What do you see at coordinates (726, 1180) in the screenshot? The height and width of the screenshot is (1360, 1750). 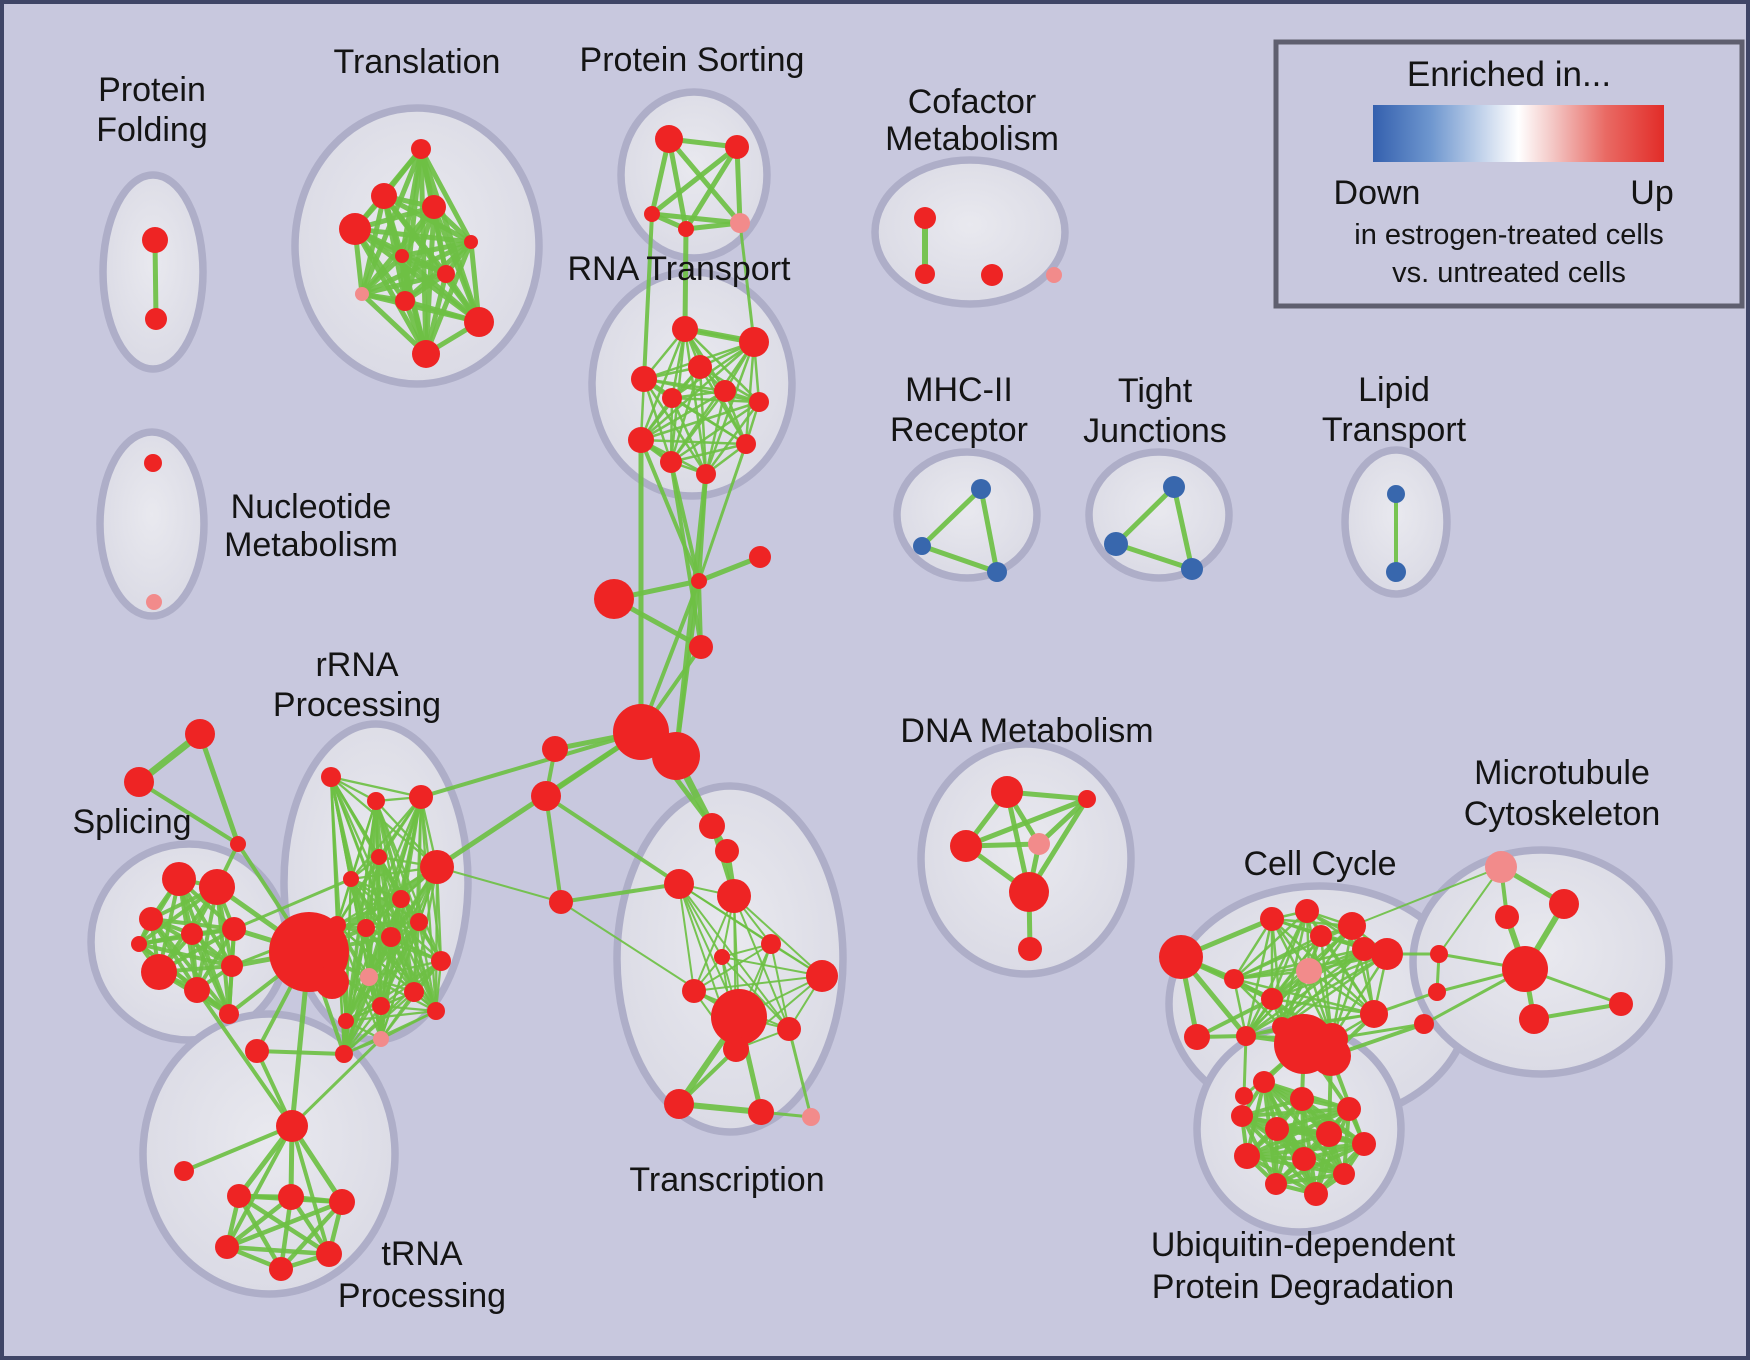 I see `cluster-label-line: Transcription` at bounding box center [726, 1180].